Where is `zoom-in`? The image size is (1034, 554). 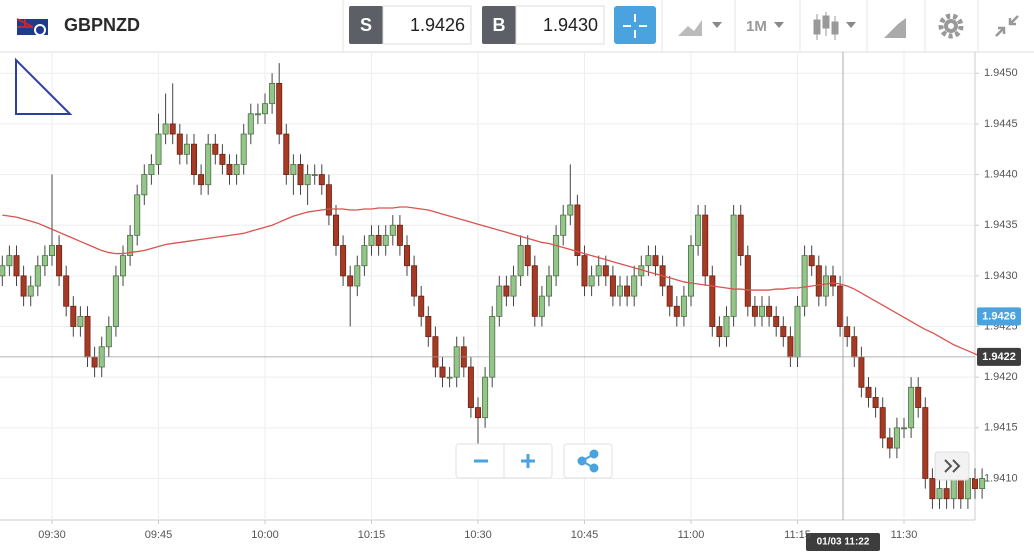 zoom-in is located at coordinates (528, 461).